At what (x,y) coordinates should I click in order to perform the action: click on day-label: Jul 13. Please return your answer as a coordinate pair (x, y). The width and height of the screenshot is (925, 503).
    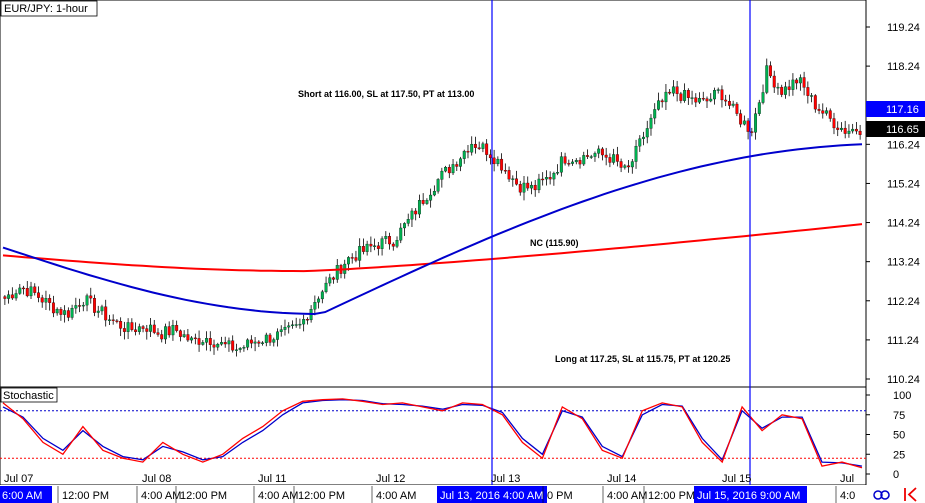
    Looking at the image, I should click on (505, 479).